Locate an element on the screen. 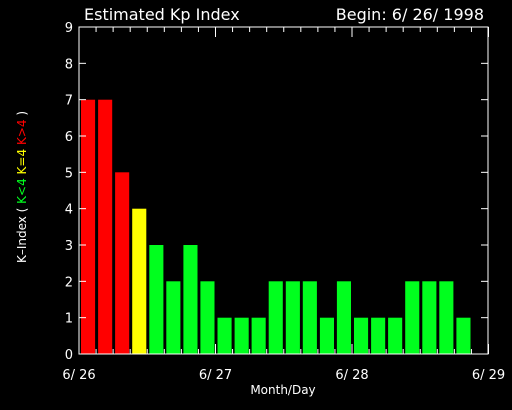  y-axis-label-mid: K=4 is located at coordinates (22, 162).